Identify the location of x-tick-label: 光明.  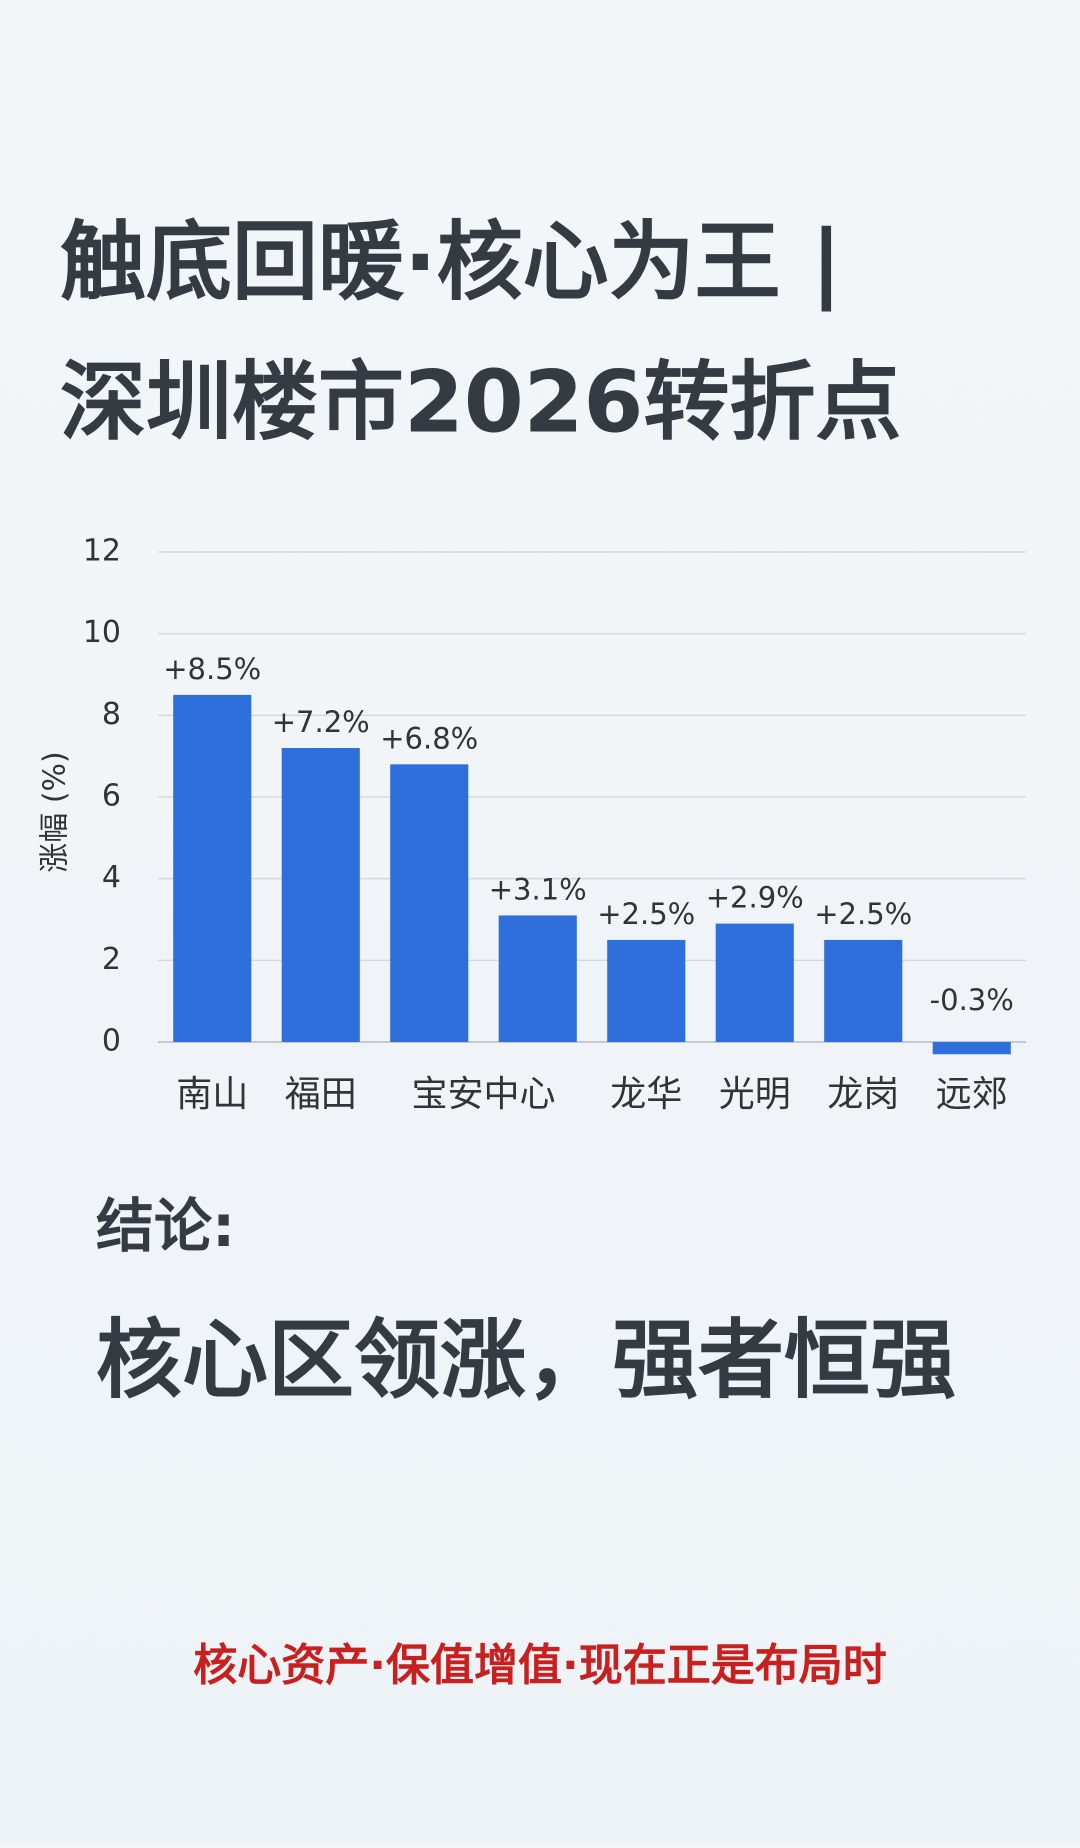
(755, 1094).